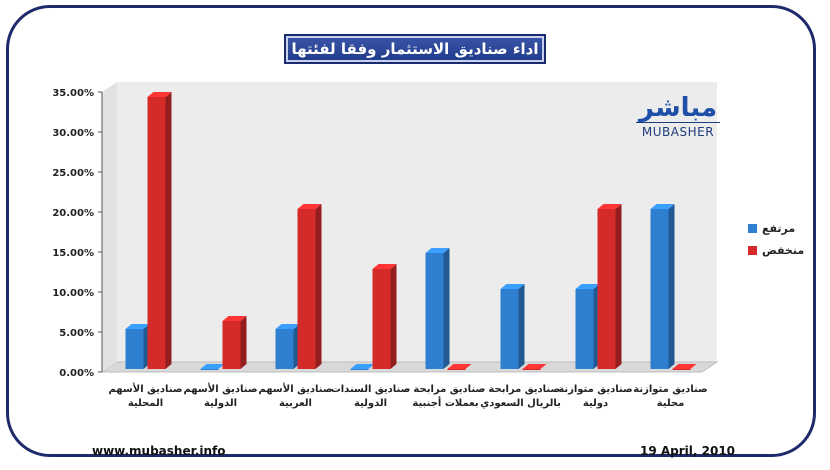 The width and height of the screenshot is (830, 470). Describe the element at coordinates (371, 389) in the screenshot. I see `x-tick-label: صناديق السندات` at that location.